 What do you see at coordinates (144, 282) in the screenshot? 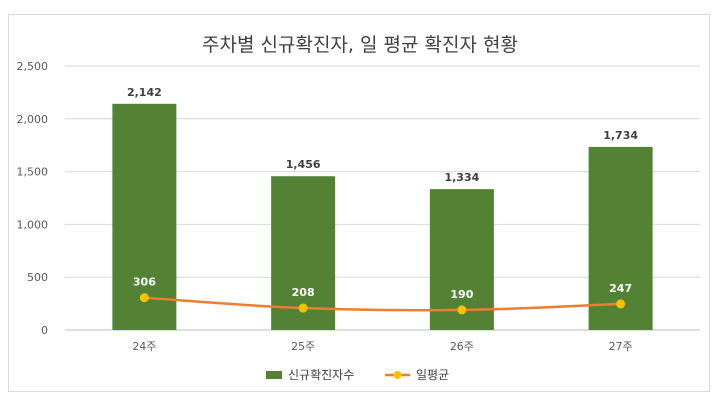
I see `line-data-label: 306` at bounding box center [144, 282].